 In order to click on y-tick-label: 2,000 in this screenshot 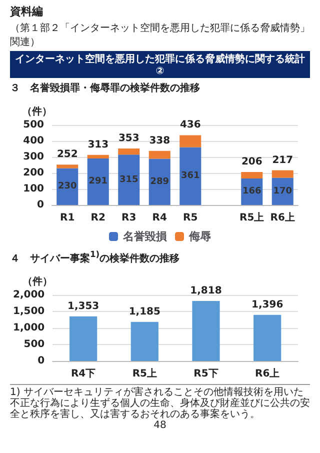, I will do `click(28, 295)`.